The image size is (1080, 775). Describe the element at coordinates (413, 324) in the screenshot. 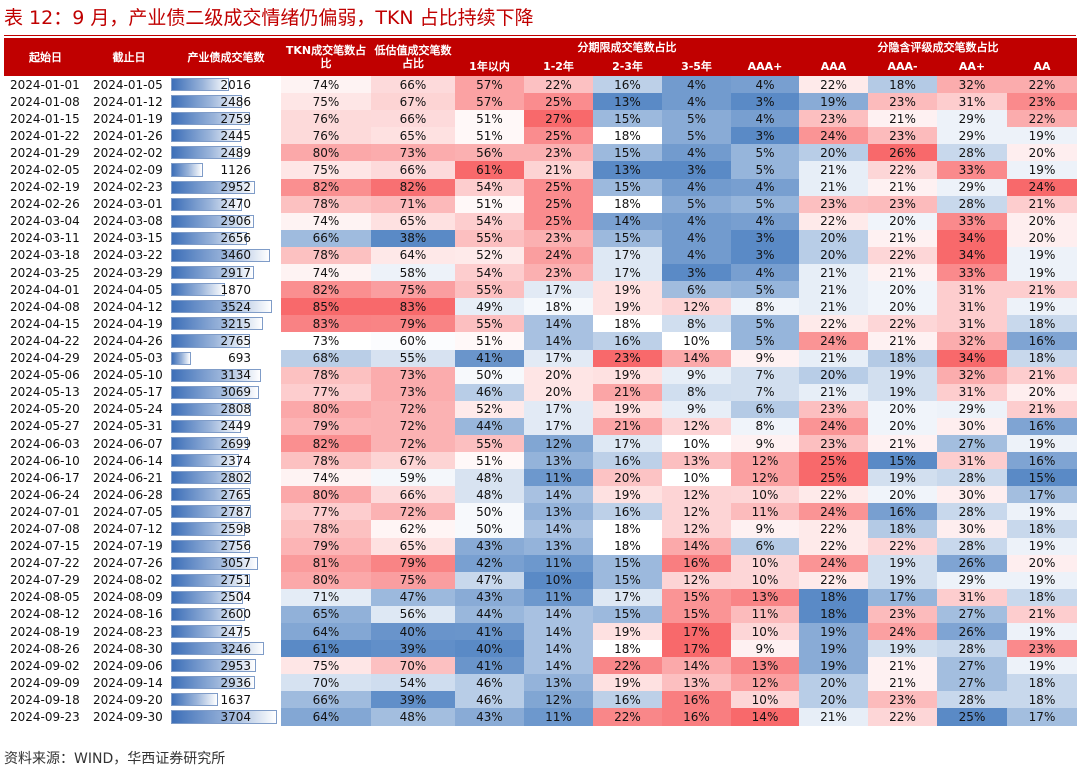

I see `cell-share: 79%` at that location.